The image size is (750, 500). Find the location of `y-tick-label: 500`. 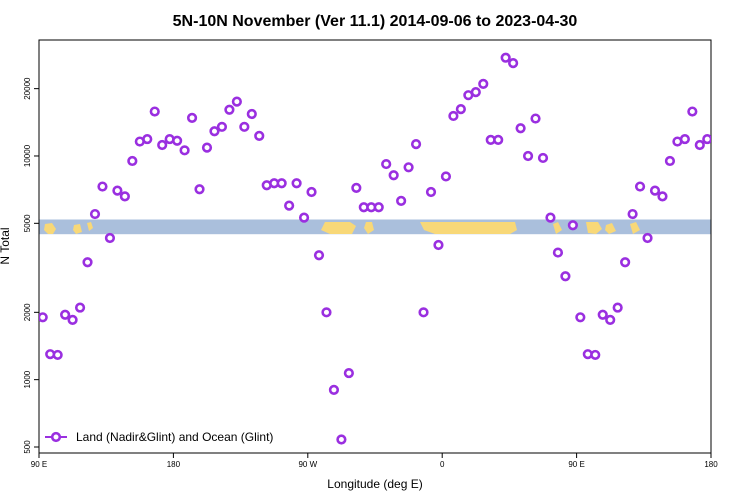

y-tick-label: 500 is located at coordinates (27, 447).